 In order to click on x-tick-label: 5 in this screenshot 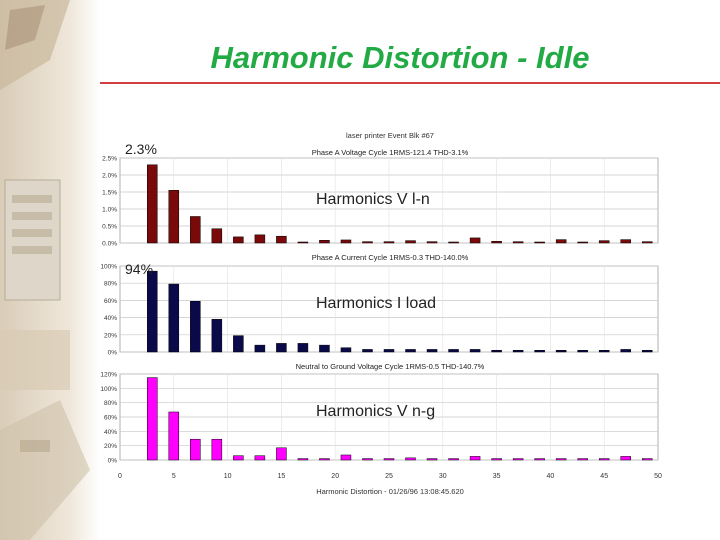, I will do `click(174, 476)`.